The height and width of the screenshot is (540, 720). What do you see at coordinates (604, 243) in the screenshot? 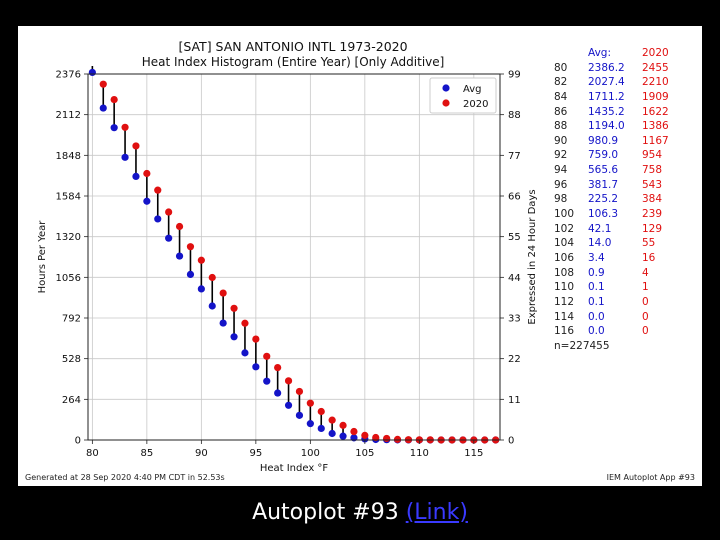
I see `stats-row: 104 14.0 55` at bounding box center [604, 243].